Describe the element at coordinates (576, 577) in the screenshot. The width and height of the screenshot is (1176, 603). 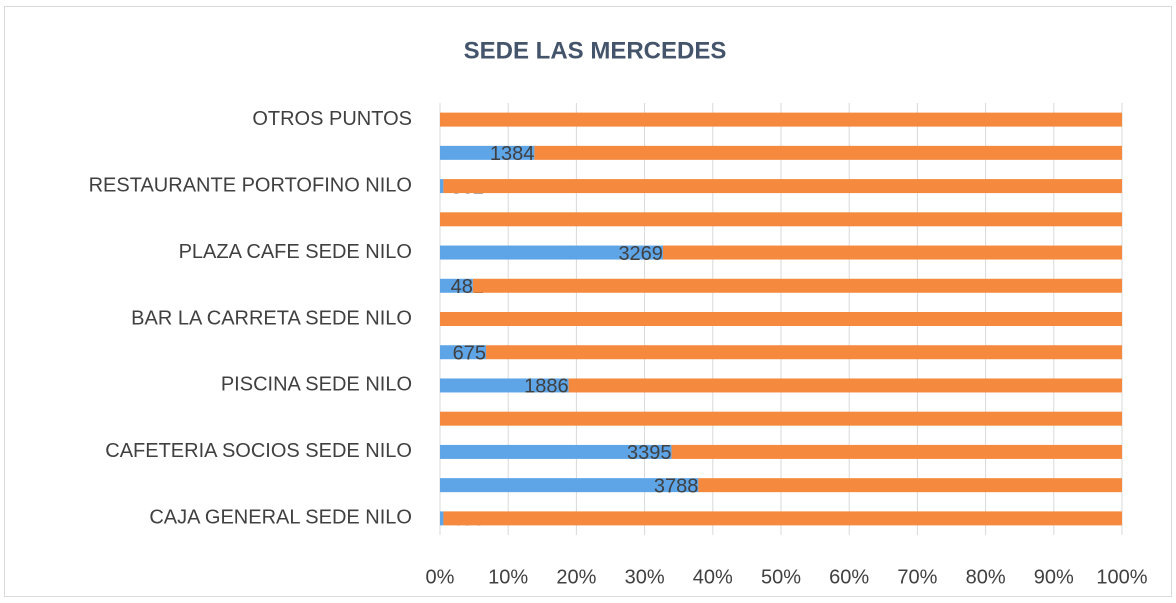
I see `x-tick-label: 20%` at that location.